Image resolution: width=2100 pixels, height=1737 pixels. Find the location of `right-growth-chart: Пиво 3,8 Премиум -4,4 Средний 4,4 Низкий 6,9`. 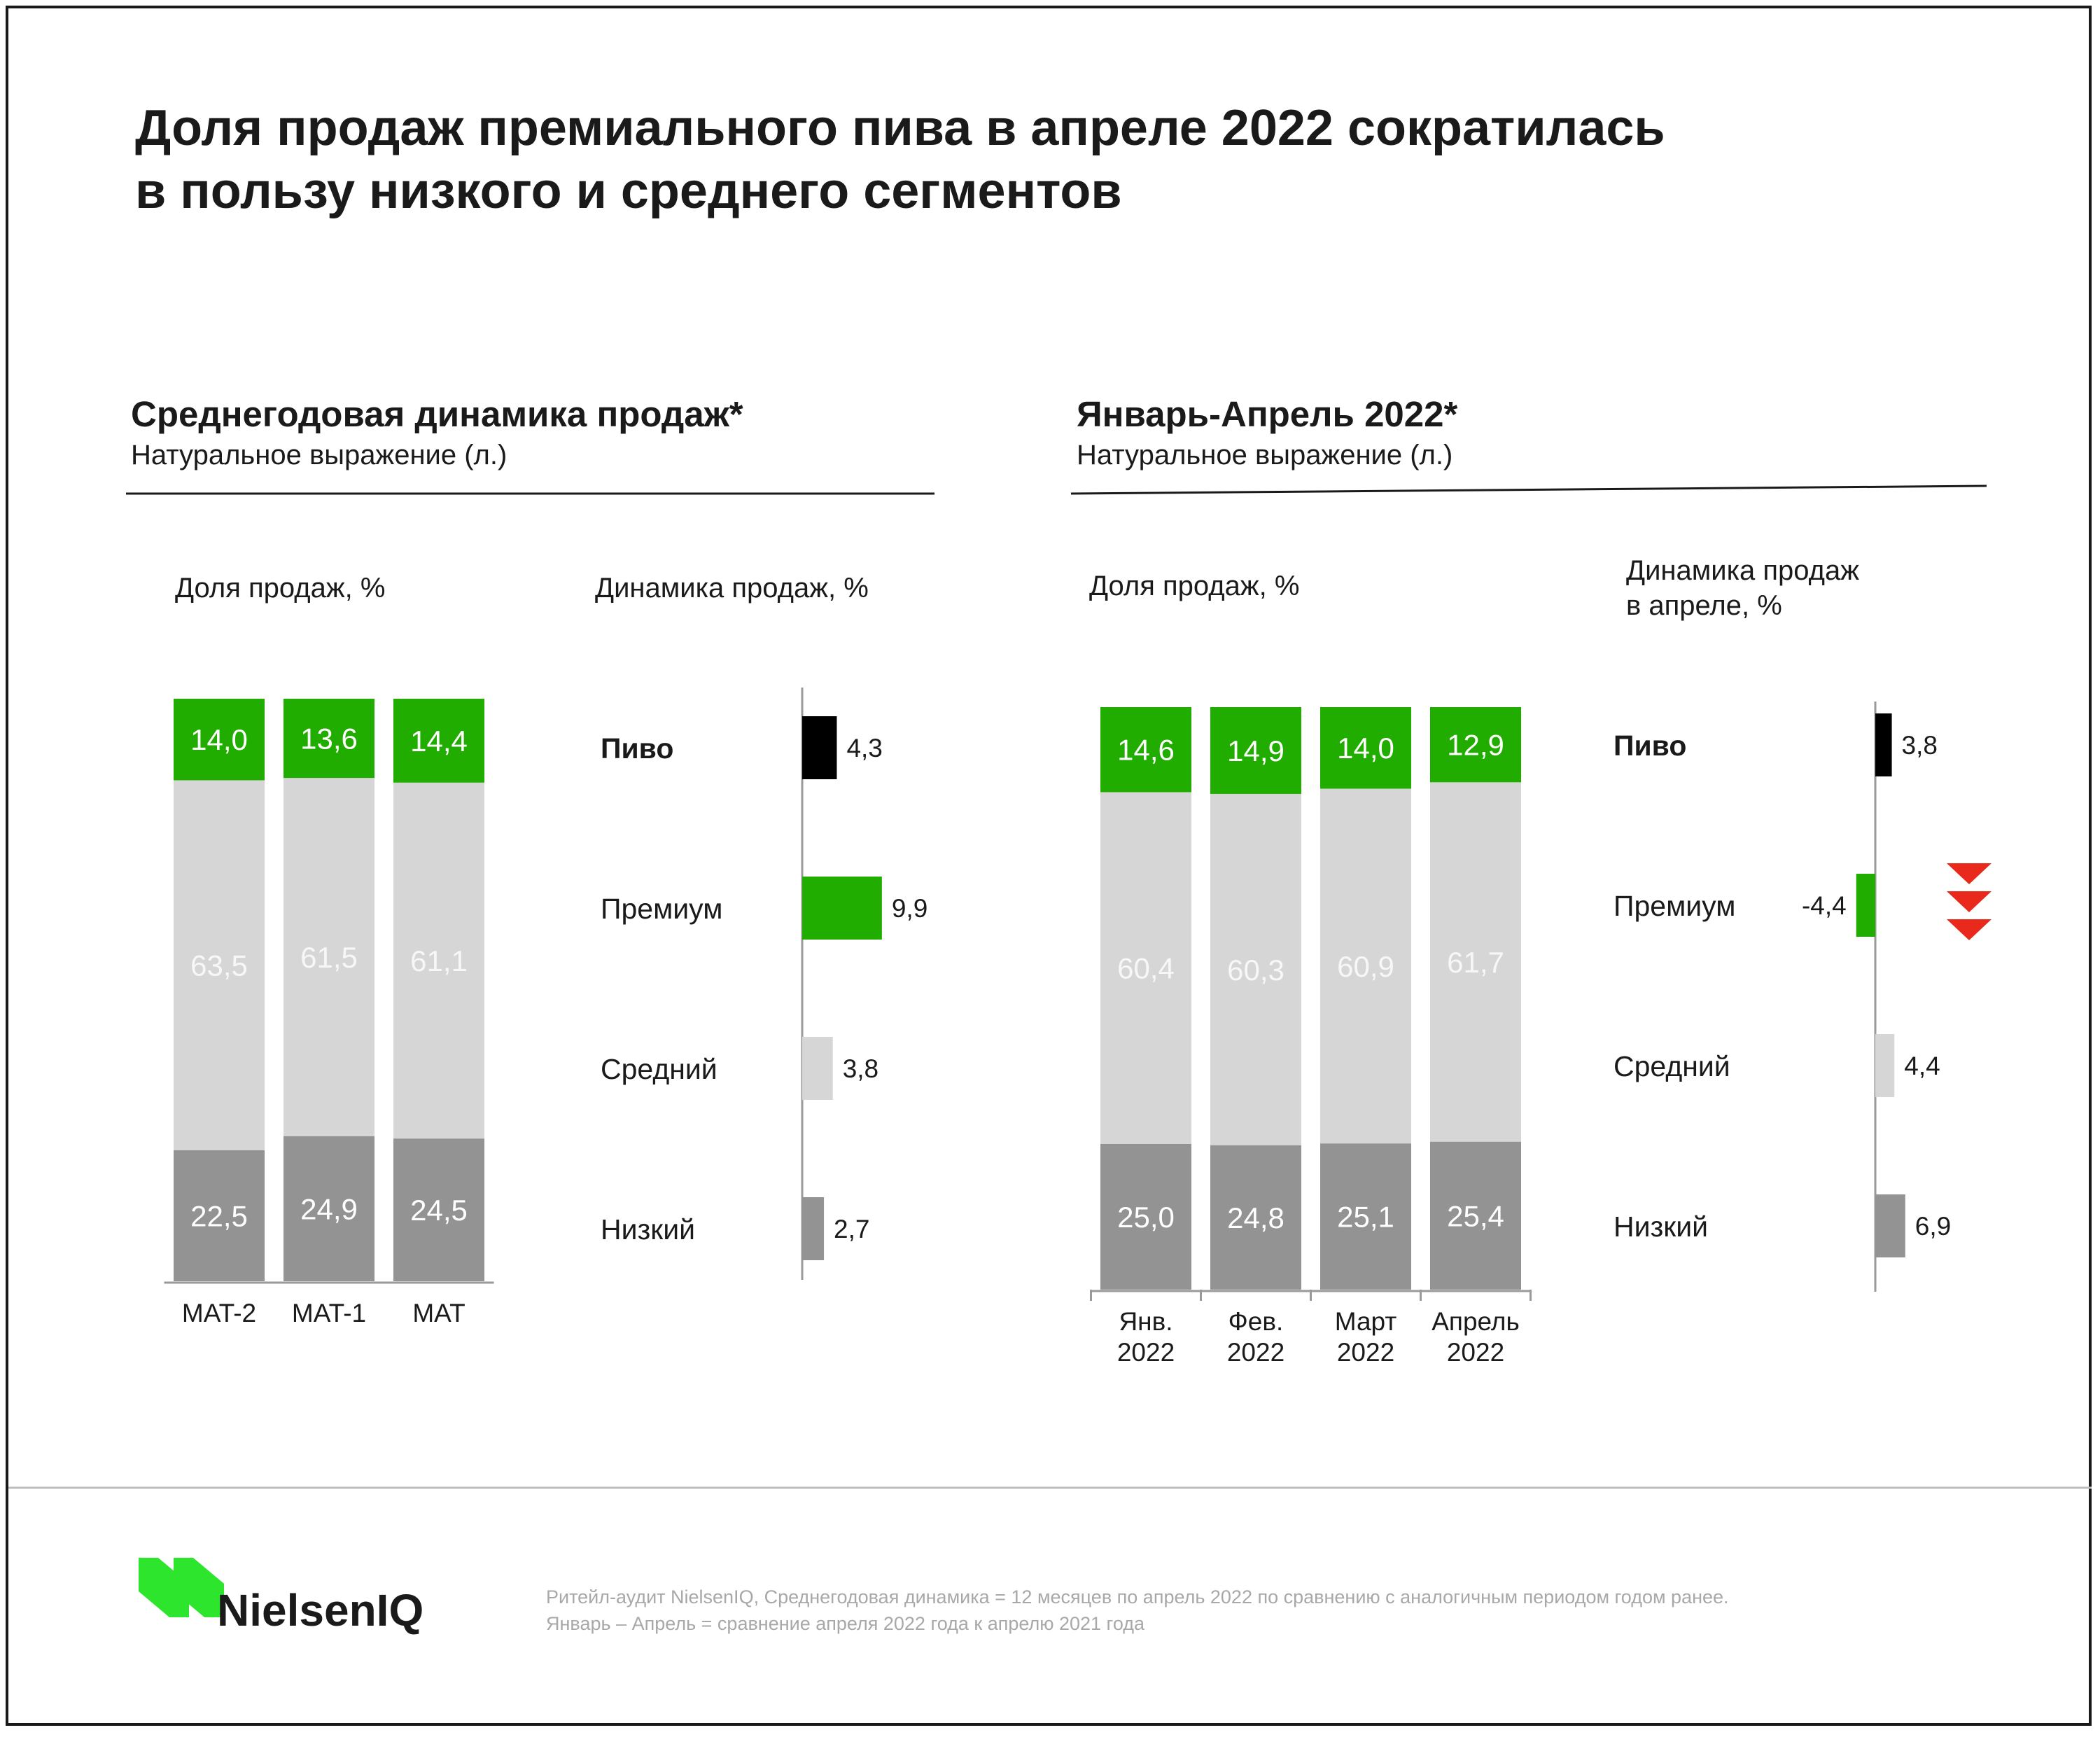

right-growth-chart: Пиво 3,8 Премиум -4,4 Средний 4,4 Низкий 6,9 is located at coordinates (1802, 997).